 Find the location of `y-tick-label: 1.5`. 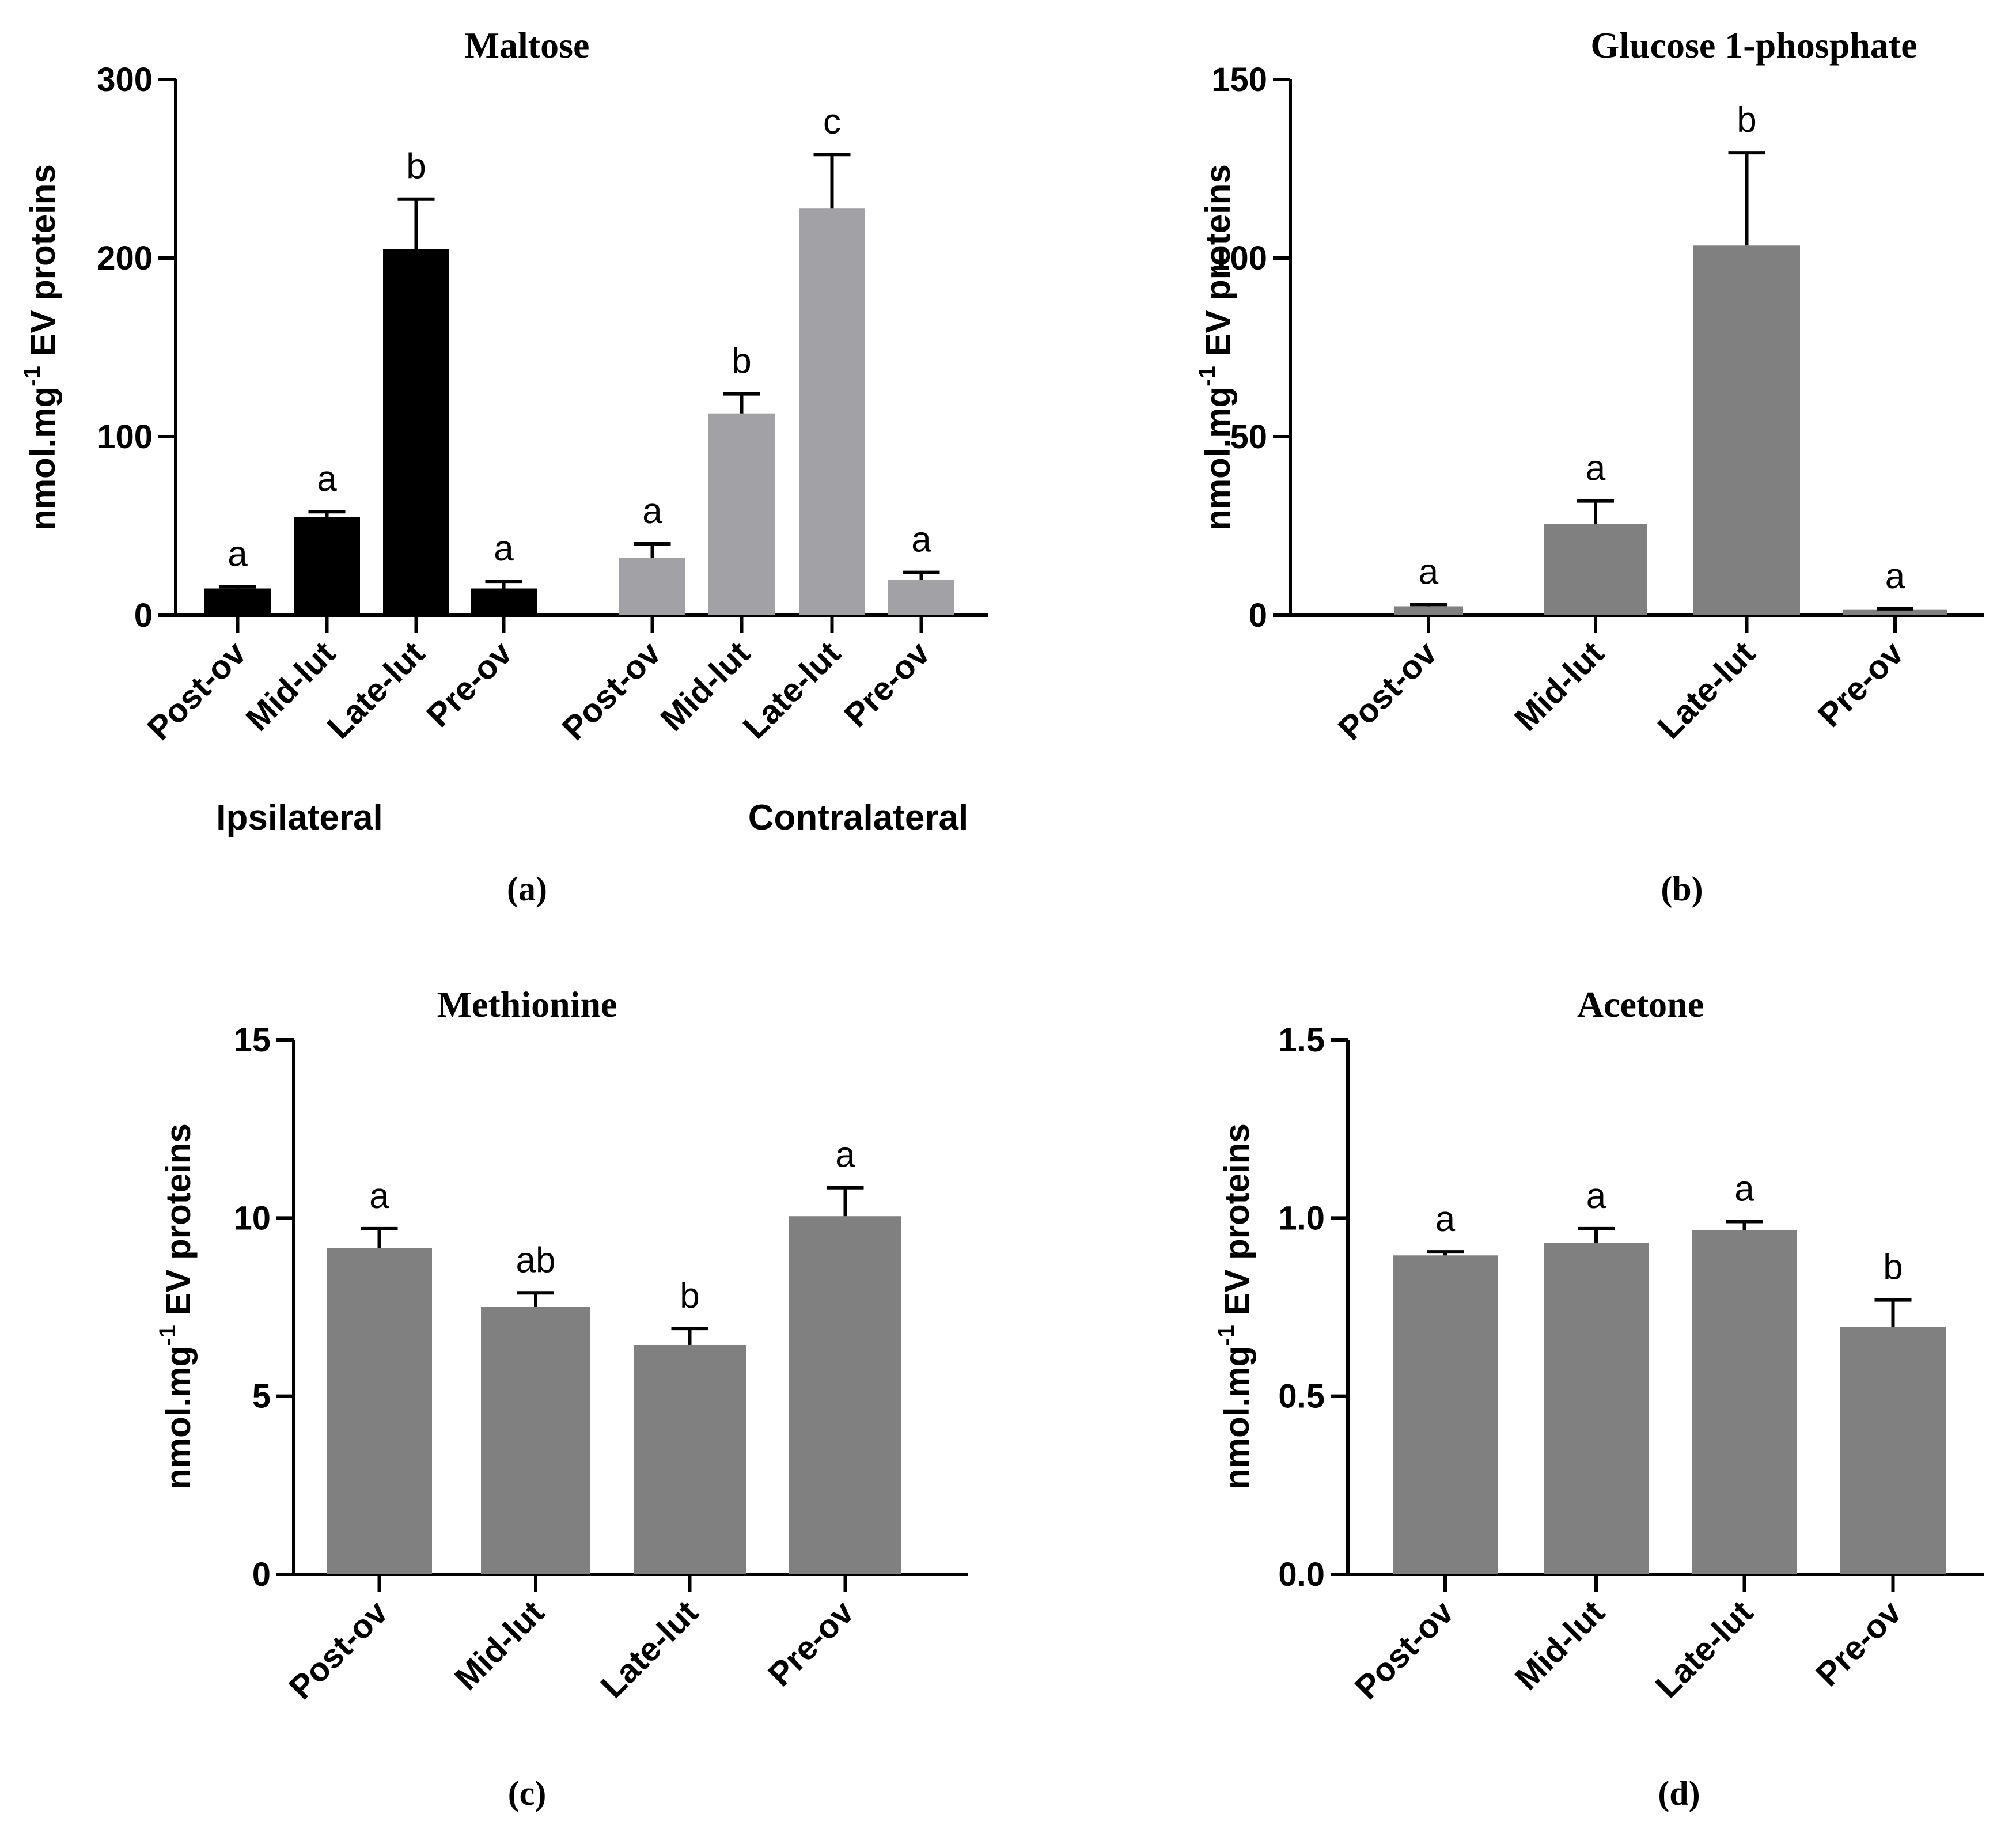

y-tick-label: 1.5 is located at coordinates (1301, 1040).